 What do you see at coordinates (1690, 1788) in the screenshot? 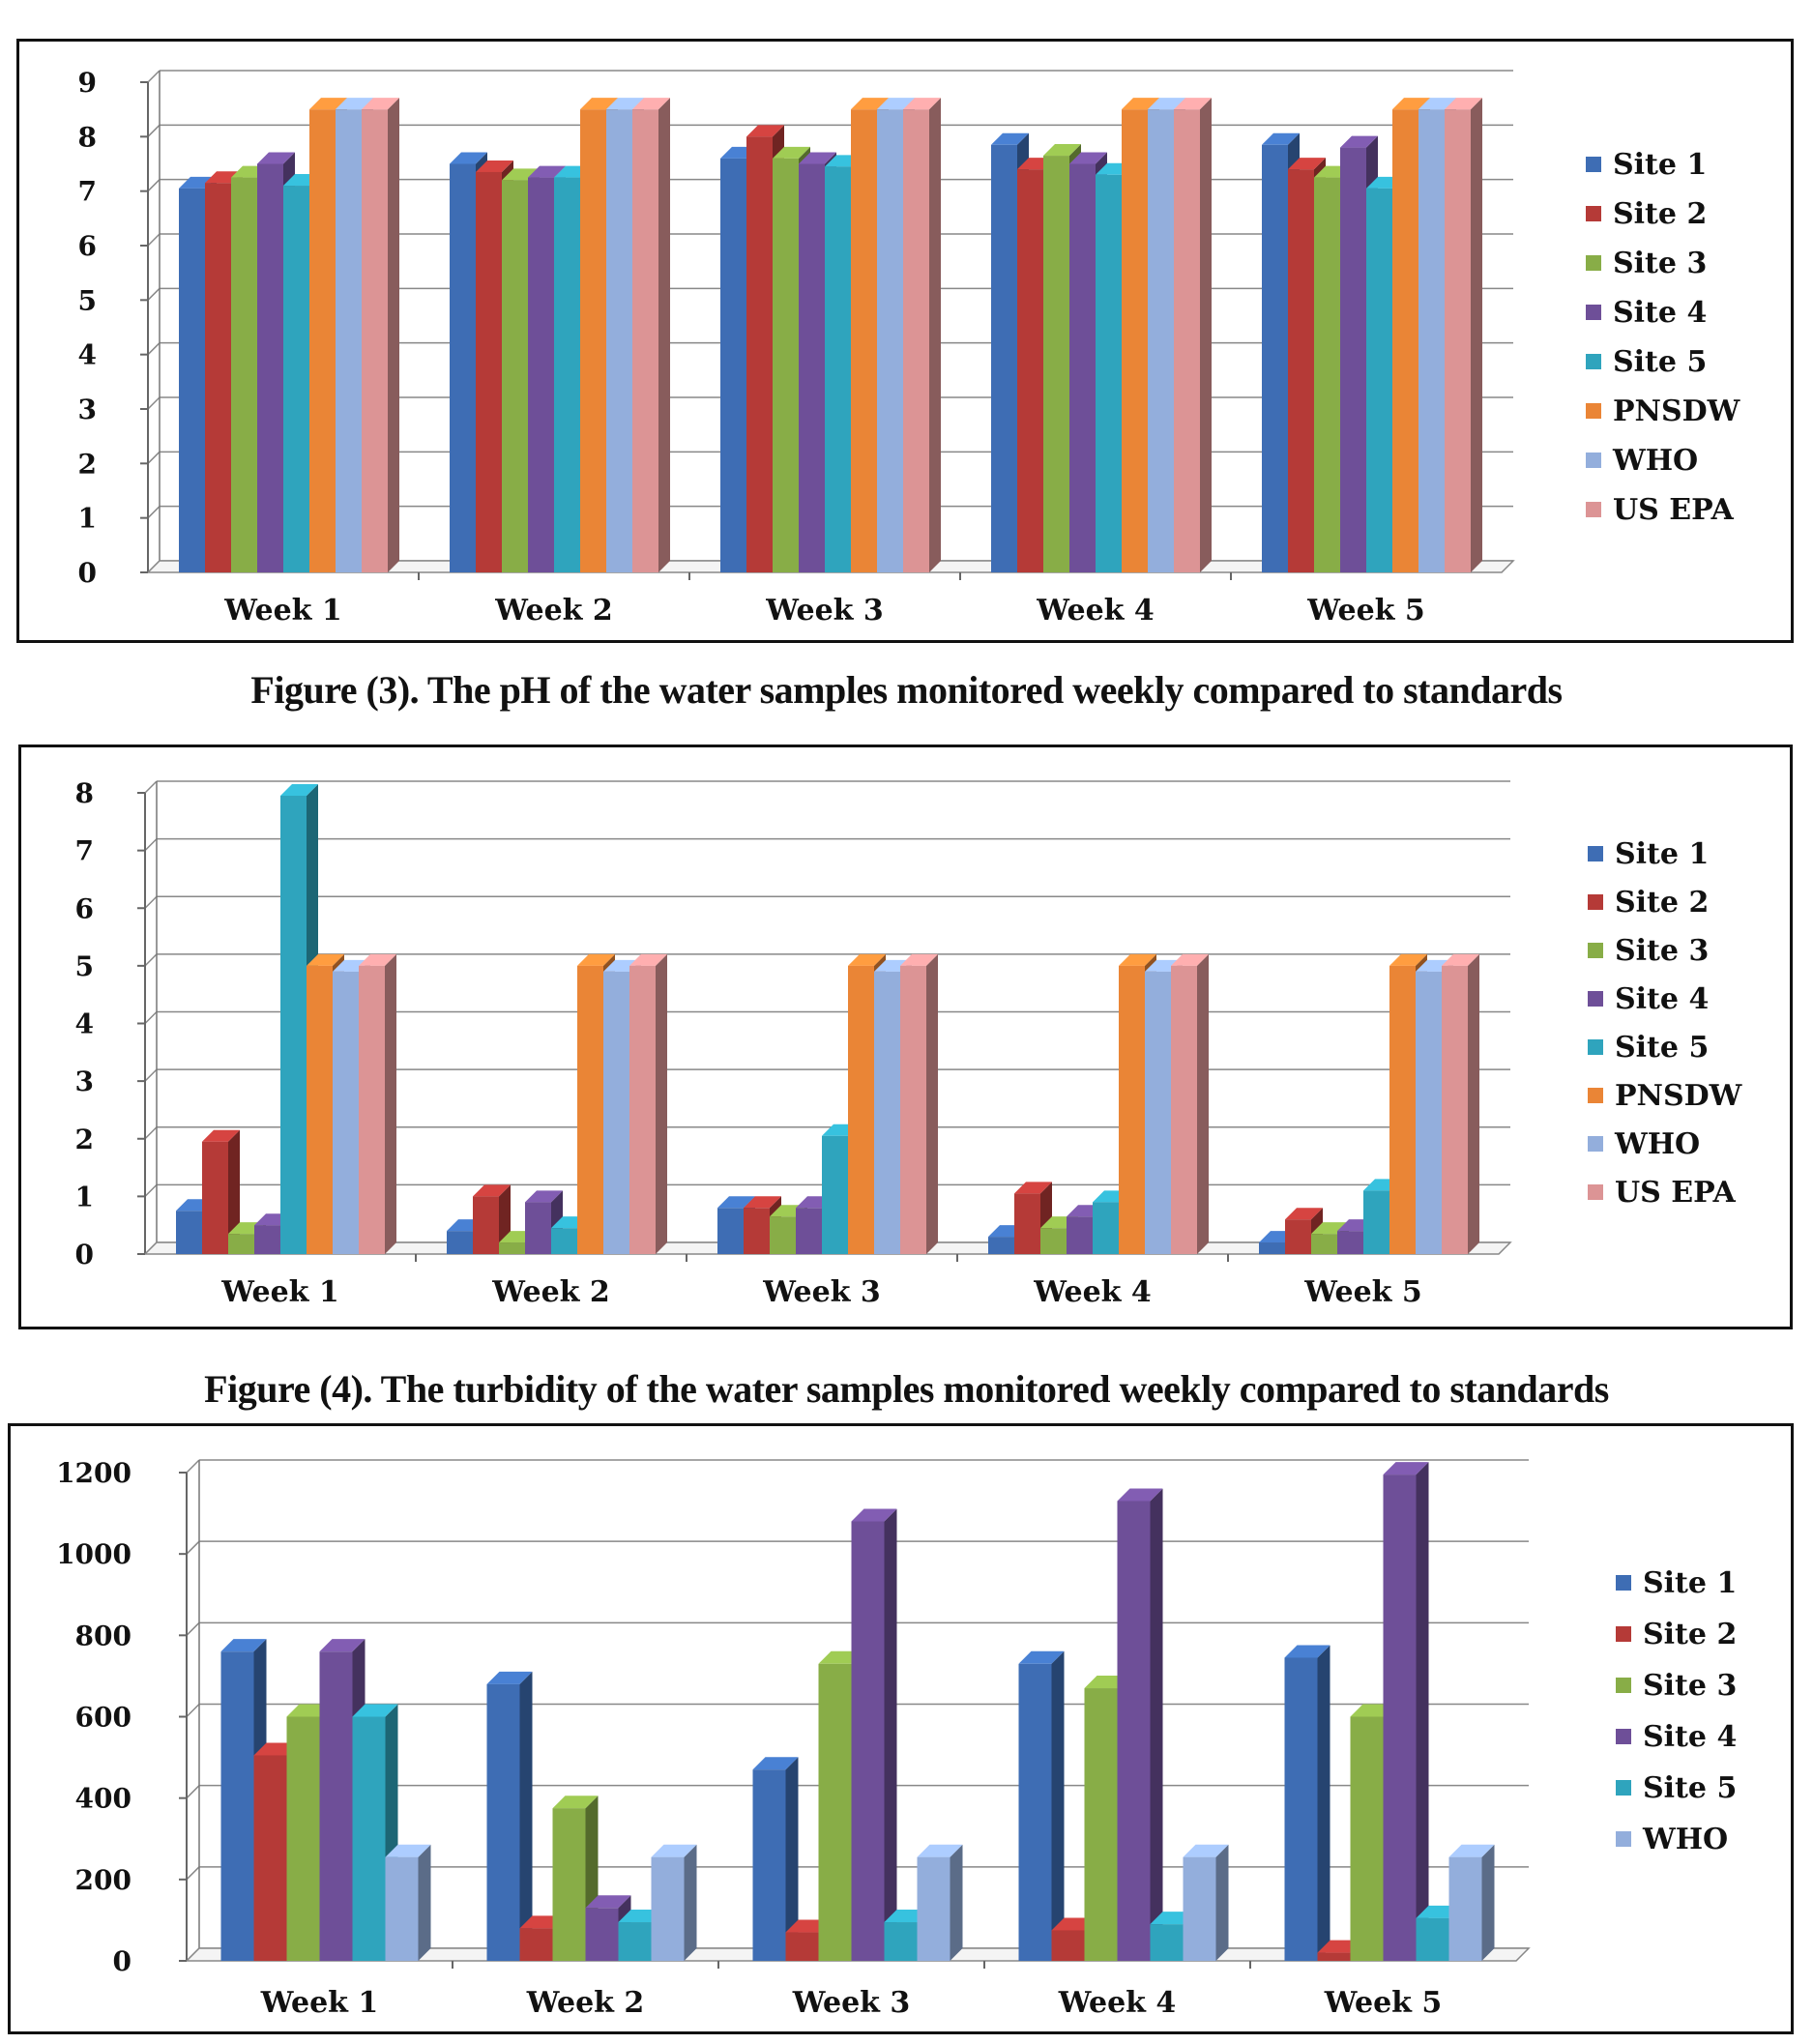
I see `legend-label-site-5: Site 5` at bounding box center [1690, 1788].